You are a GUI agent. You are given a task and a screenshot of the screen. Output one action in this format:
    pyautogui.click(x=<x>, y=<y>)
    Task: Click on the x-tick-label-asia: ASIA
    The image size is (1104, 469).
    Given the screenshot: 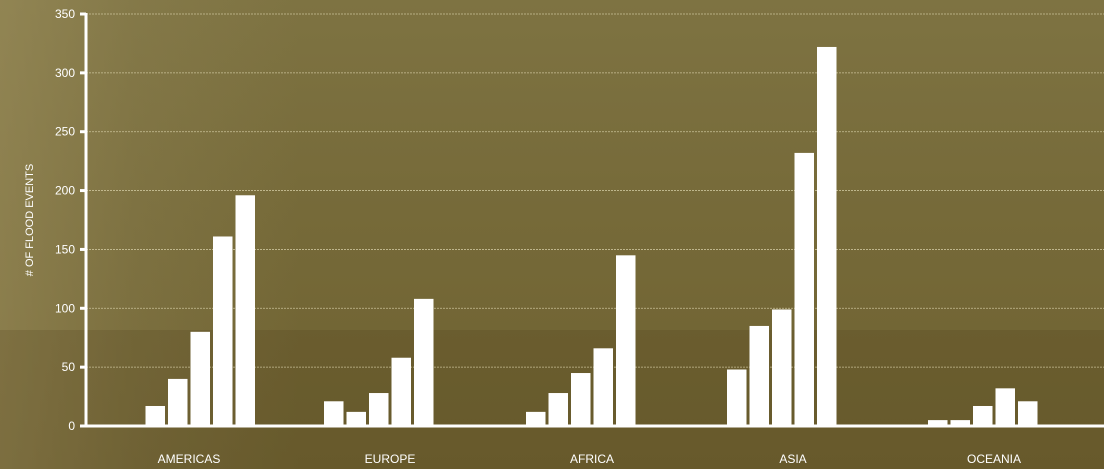 What is the action you would take?
    pyautogui.click(x=792, y=459)
    